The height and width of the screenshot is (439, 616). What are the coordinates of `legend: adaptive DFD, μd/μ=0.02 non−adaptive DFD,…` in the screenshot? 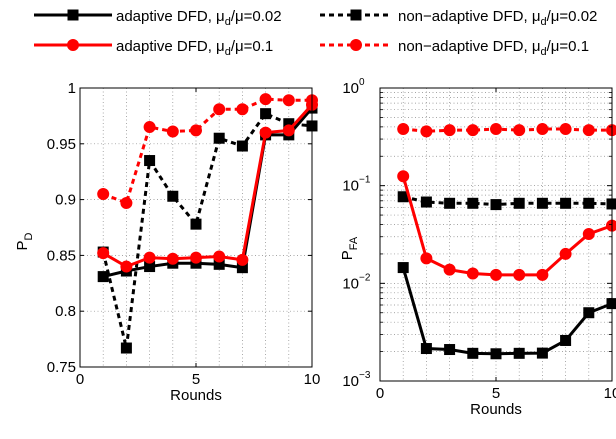 It's located at (315, 33).